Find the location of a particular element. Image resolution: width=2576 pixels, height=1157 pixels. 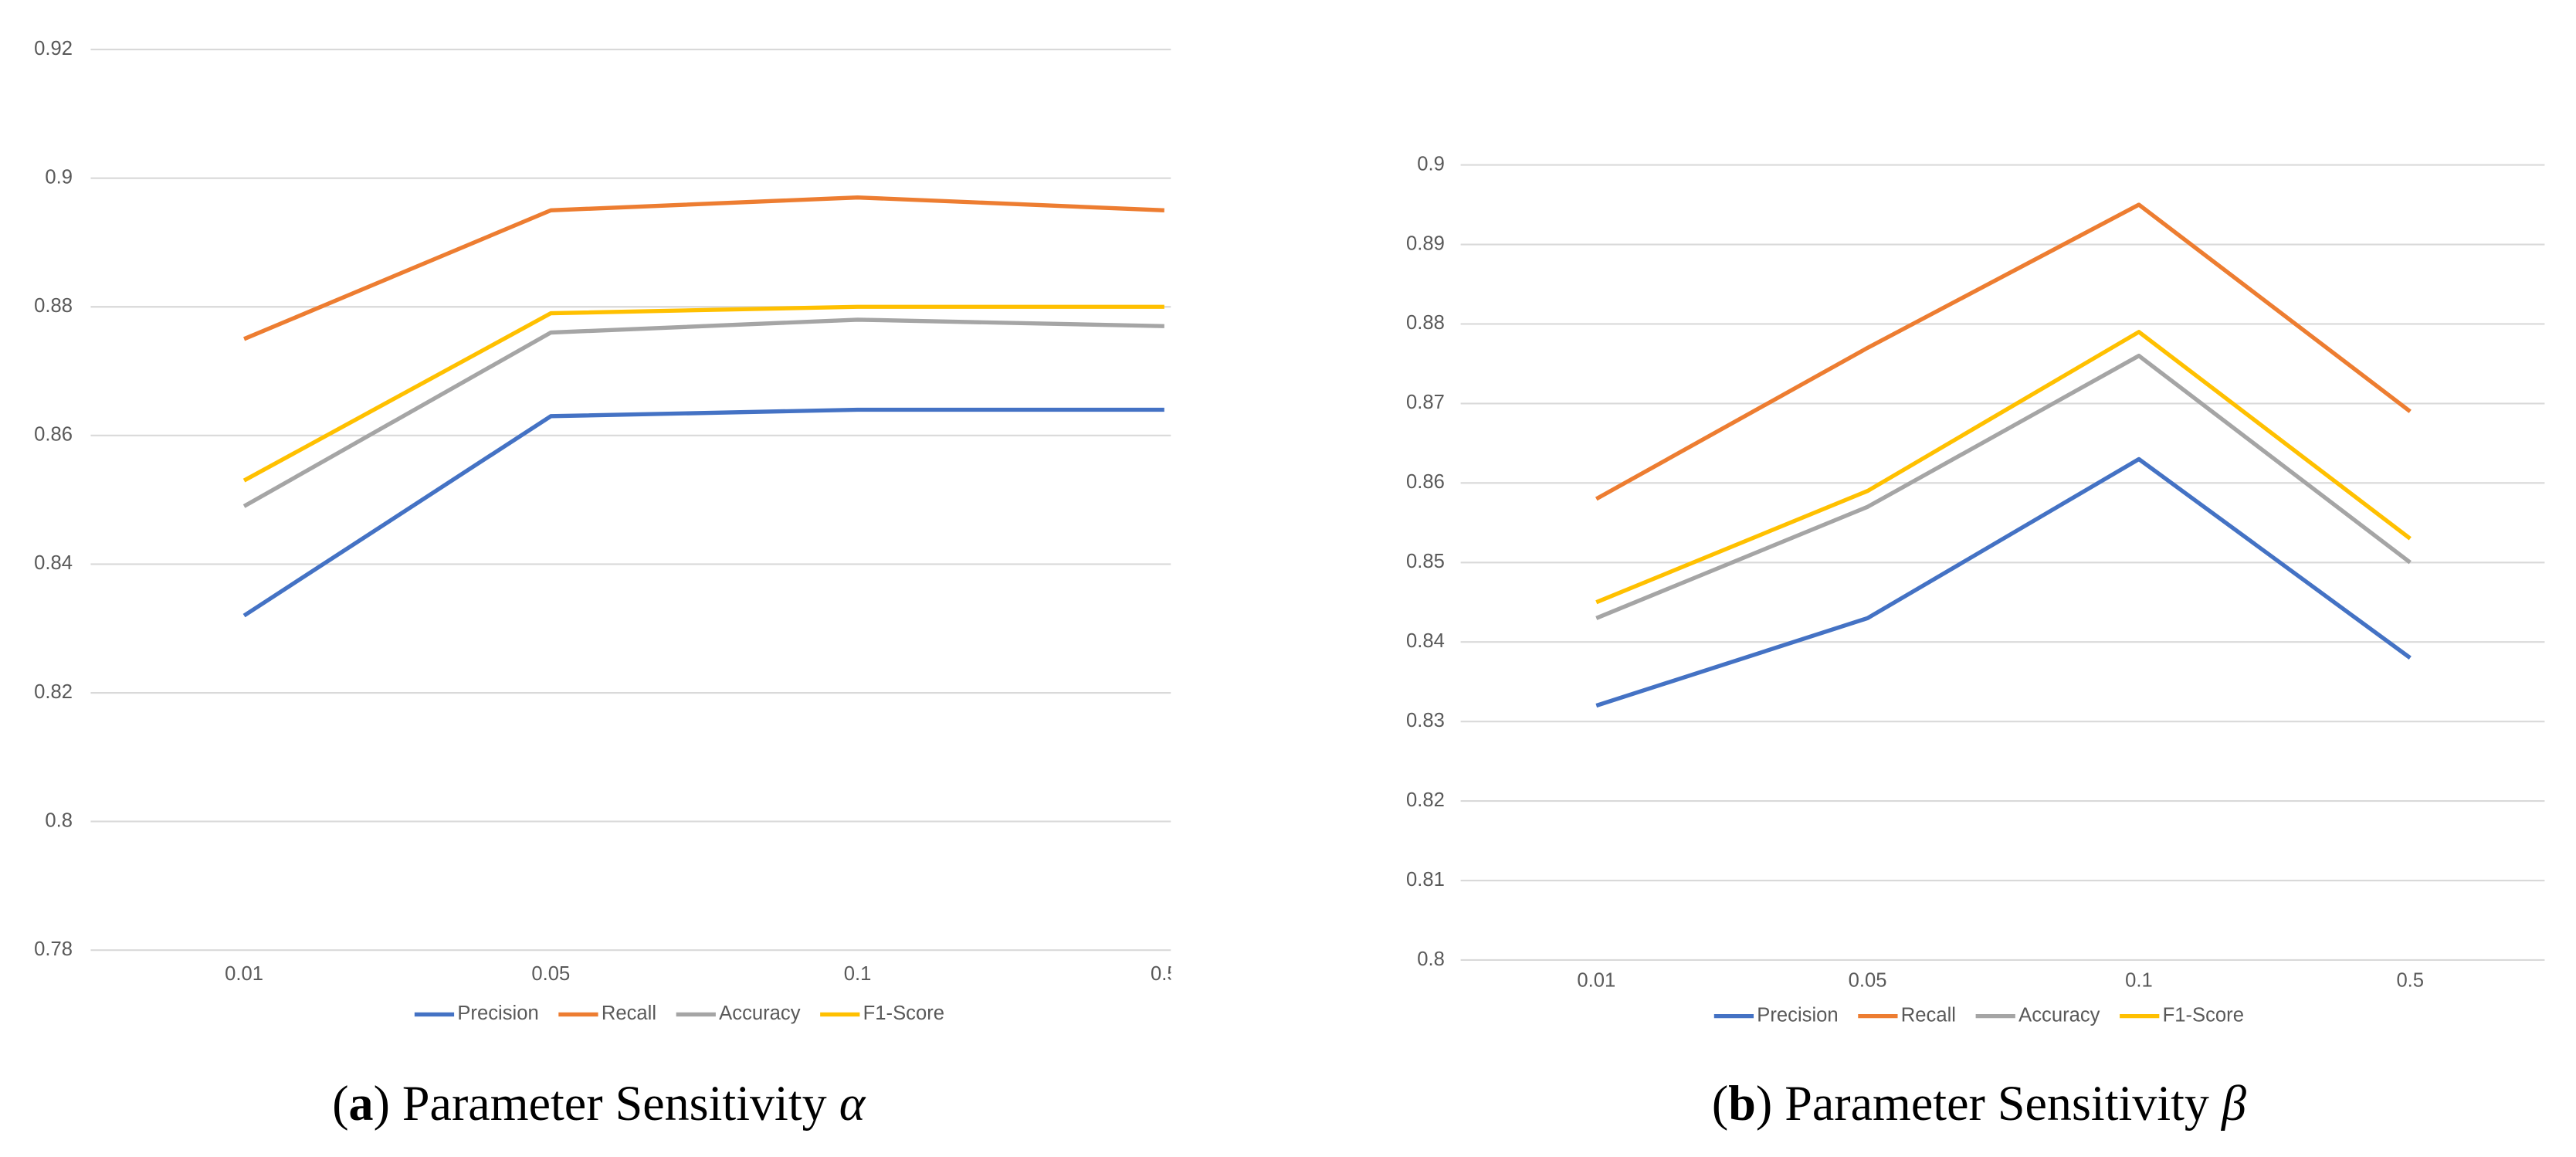

caption-part: b is located at coordinates (1742, 1103).